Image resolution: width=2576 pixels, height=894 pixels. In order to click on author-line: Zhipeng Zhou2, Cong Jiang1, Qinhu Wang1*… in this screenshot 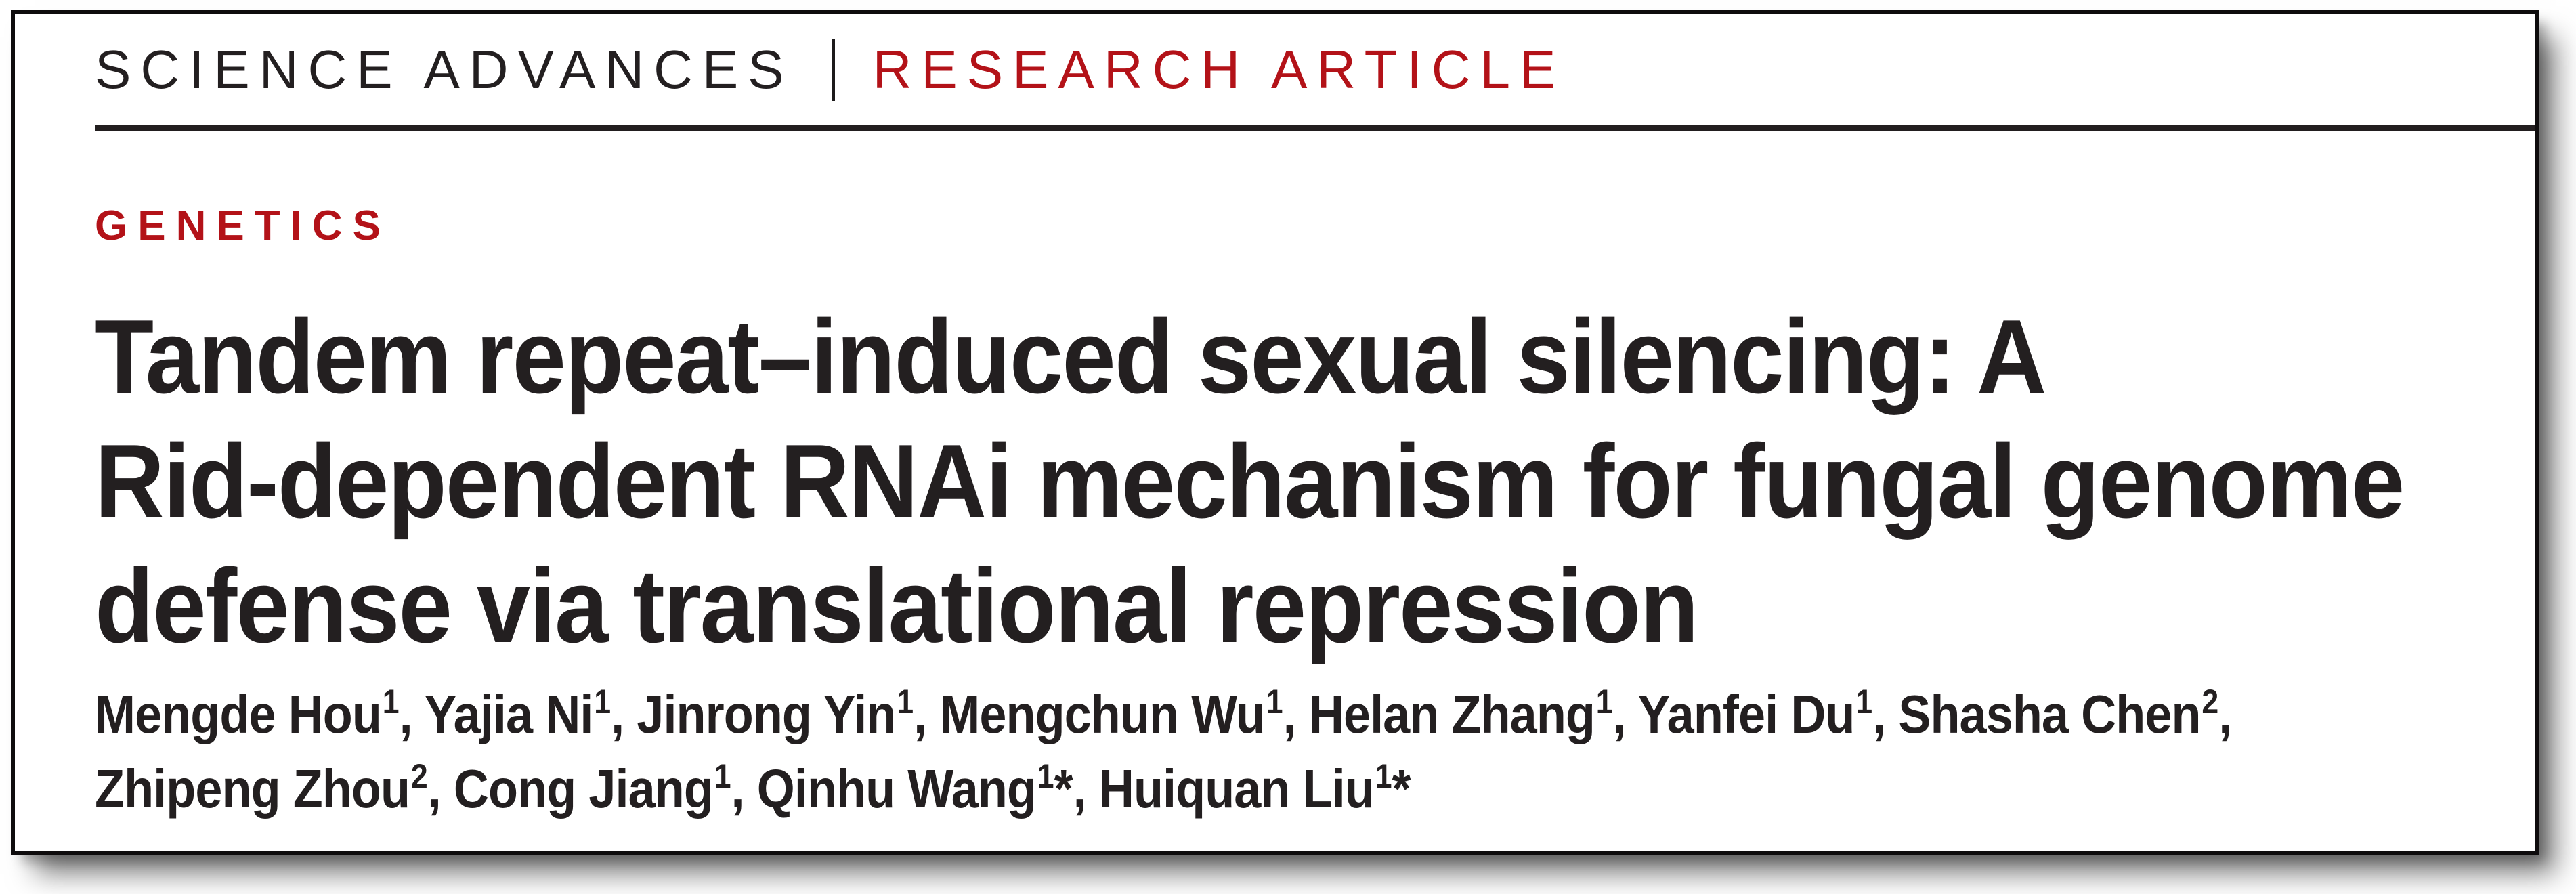, I will do `click(1163, 792)`.